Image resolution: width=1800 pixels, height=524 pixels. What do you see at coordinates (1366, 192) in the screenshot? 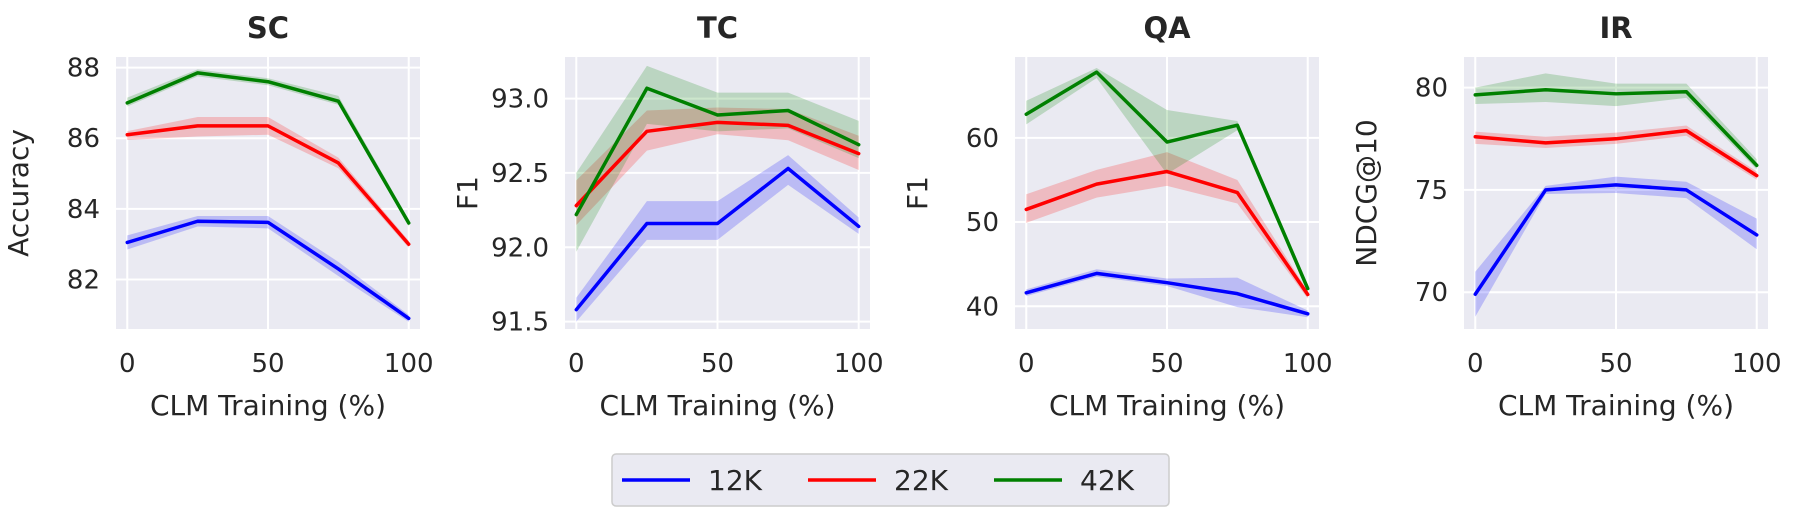
I see `y-axis-label: NDCG@10` at bounding box center [1366, 192].